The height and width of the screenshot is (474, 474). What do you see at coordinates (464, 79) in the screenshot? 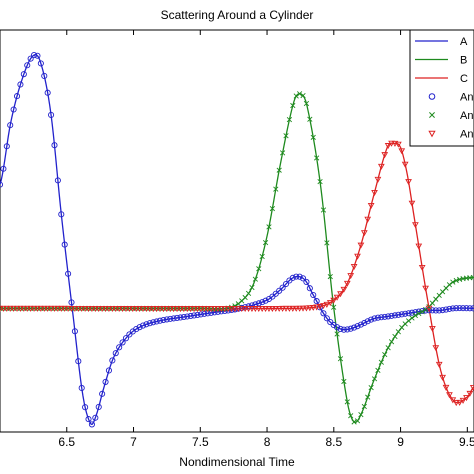
I see `legend-label: C` at bounding box center [464, 79].